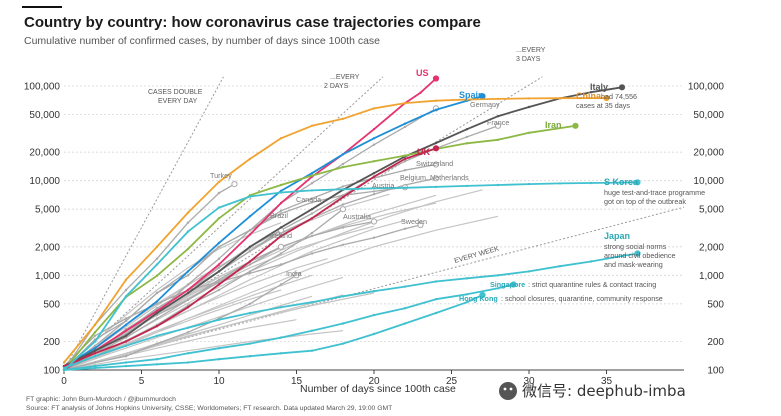 The height and width of the screenshot is (416, 781). I want to click on label-austria: Austria, so click(383, 185).